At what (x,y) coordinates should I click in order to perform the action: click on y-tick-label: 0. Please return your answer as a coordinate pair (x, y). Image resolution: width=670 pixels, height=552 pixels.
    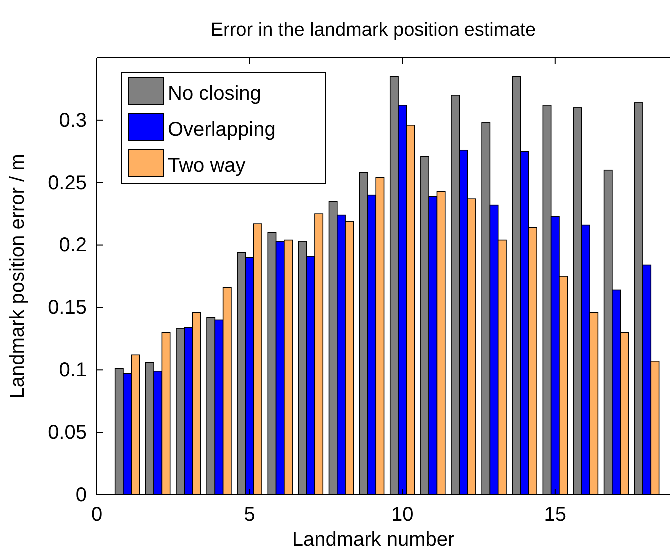
    Looking at the image, I should click on (81, 495).